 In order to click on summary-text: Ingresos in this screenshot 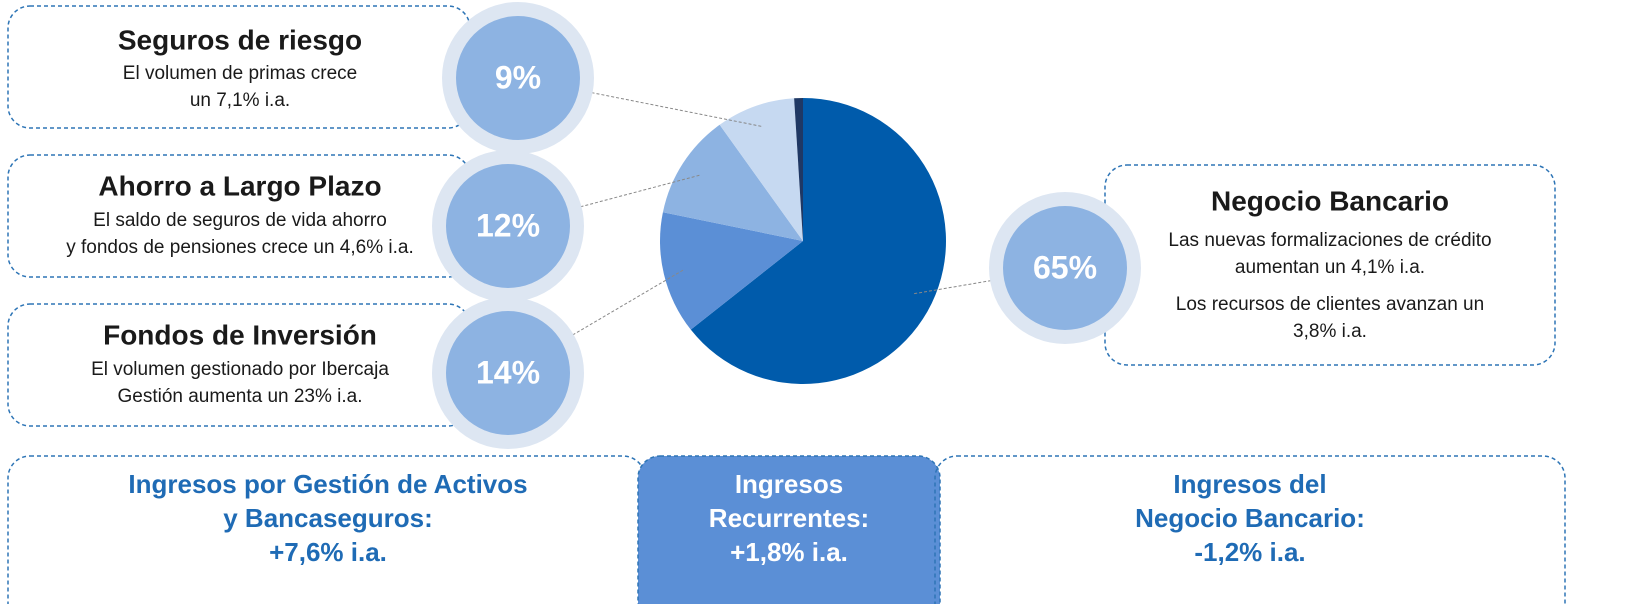, I will do `click(789, 484)`.